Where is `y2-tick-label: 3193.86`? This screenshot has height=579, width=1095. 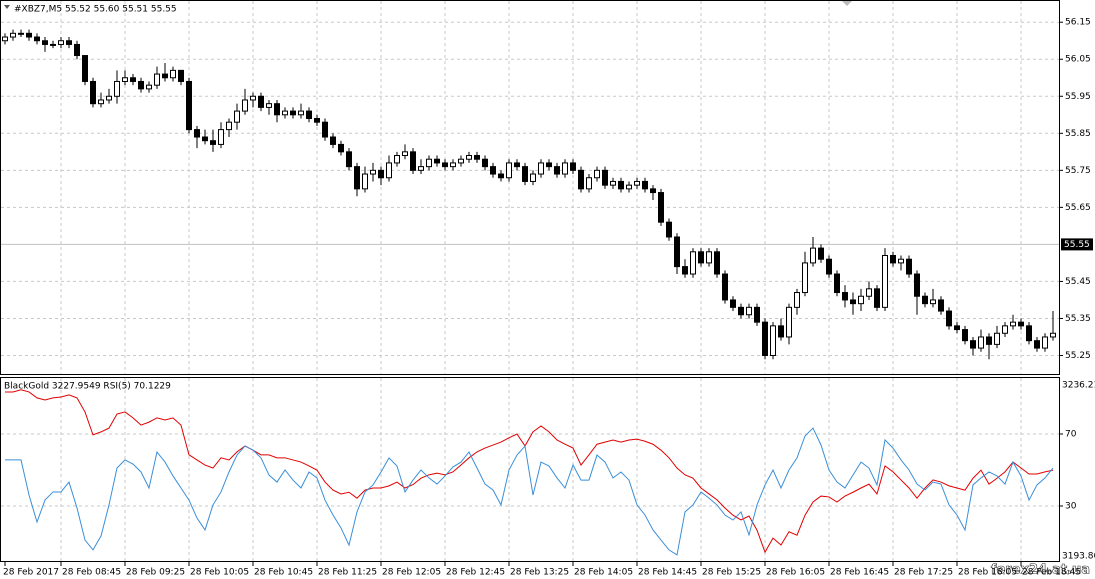 y2-tick-label: 3193.86 is located at coordinates (1078, 557).